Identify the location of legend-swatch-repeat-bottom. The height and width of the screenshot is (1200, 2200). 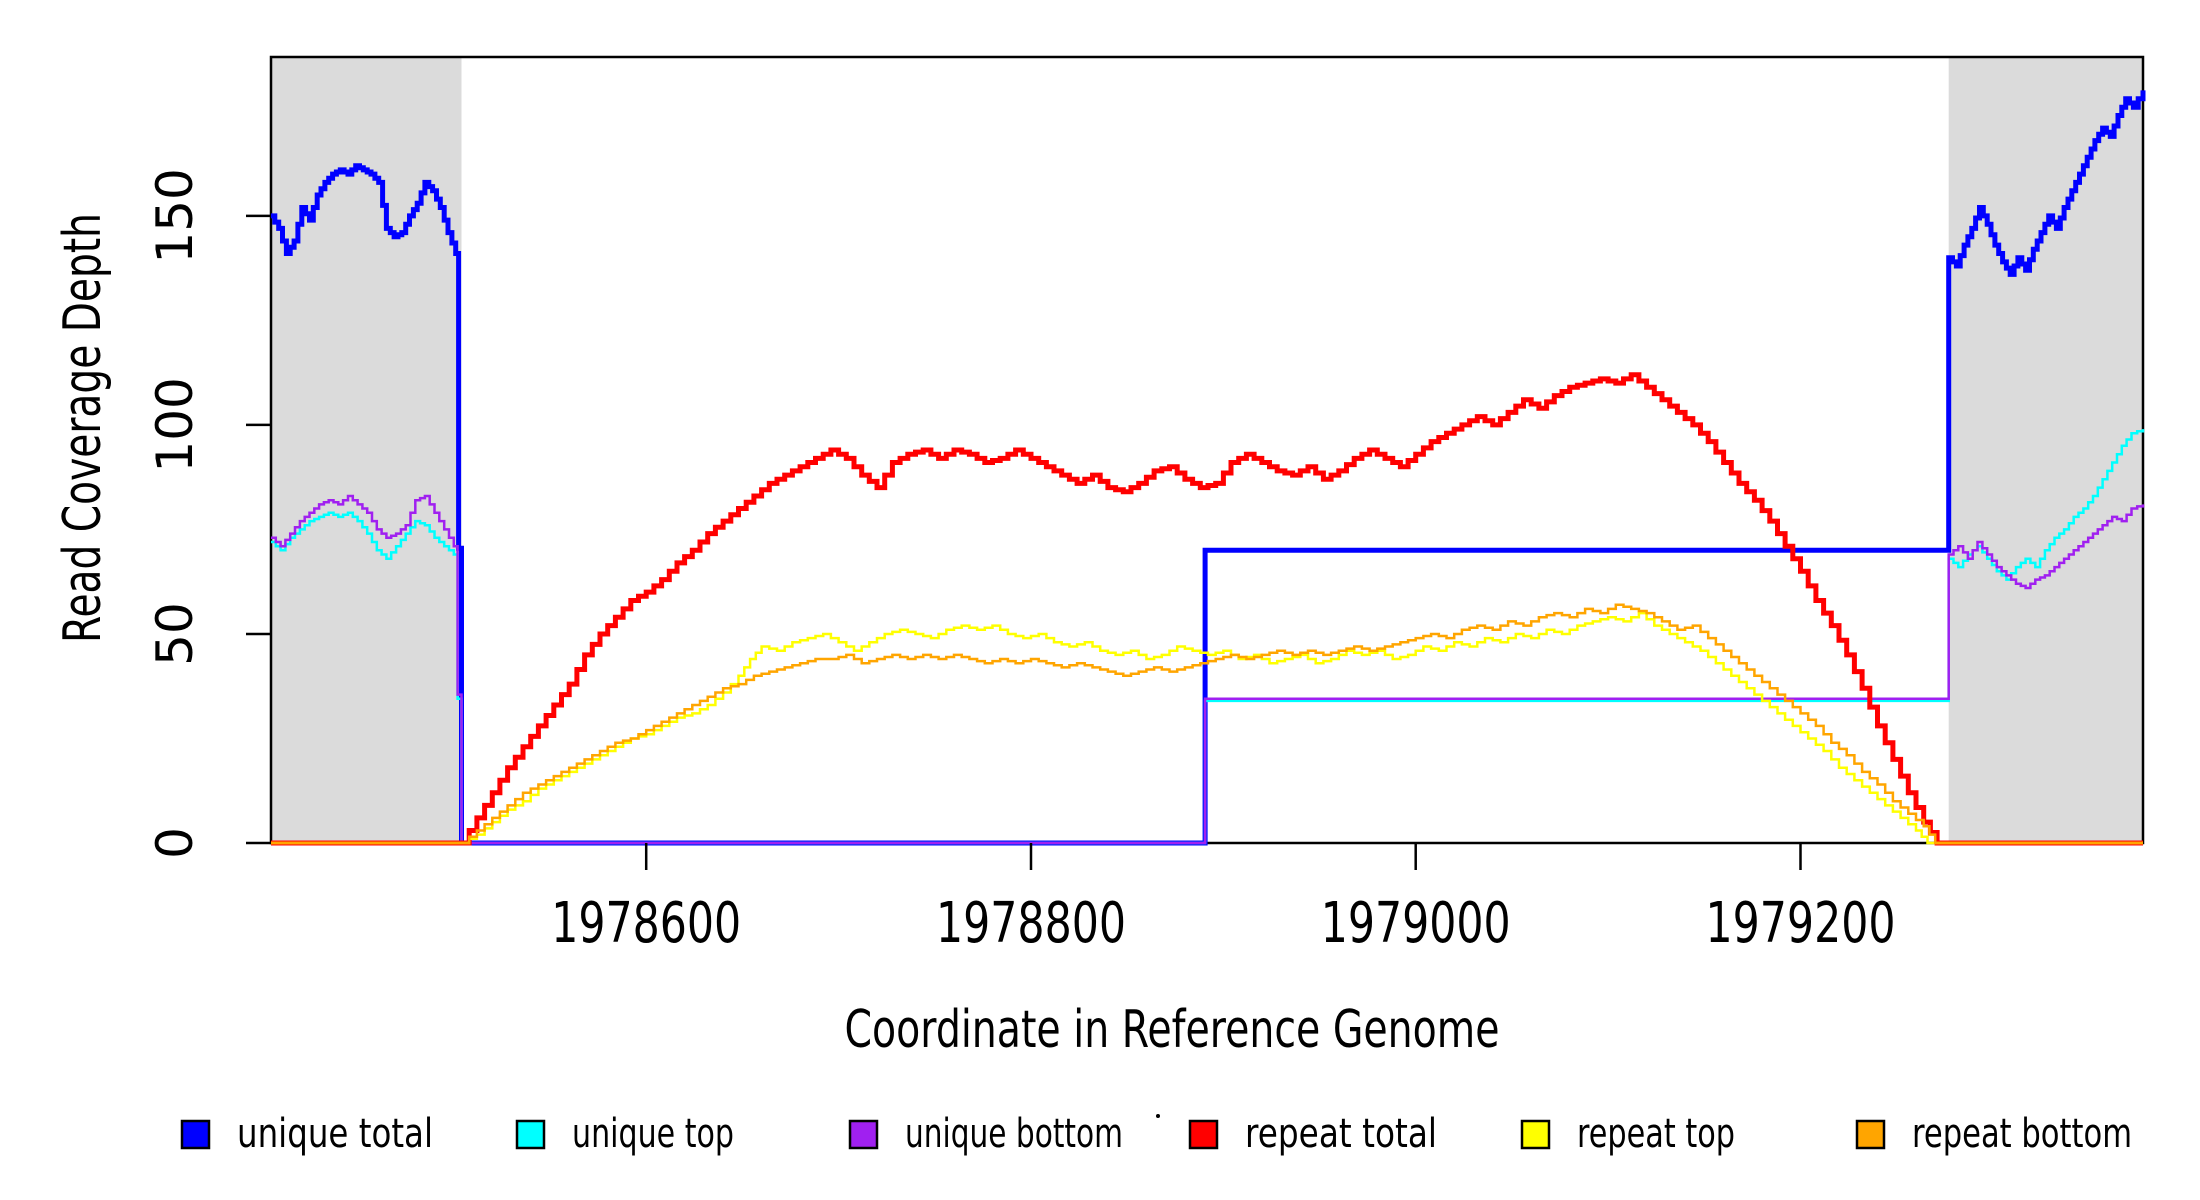
(1870, 1134).